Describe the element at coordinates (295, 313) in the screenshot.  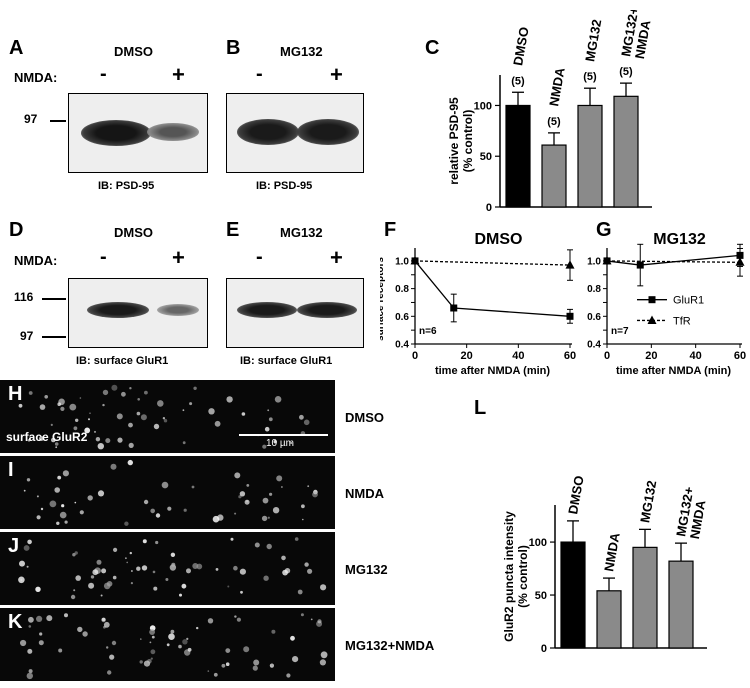
I see `western-blot-e` at that location.